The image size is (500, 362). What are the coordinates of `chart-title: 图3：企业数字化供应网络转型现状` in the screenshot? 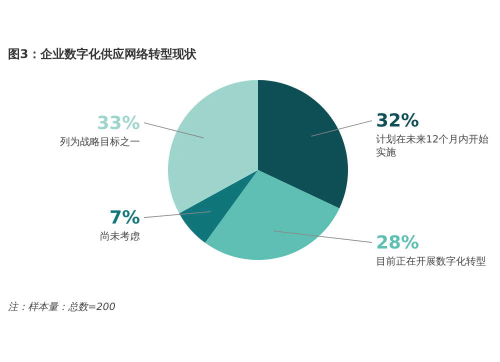 It's located at (103, 54).